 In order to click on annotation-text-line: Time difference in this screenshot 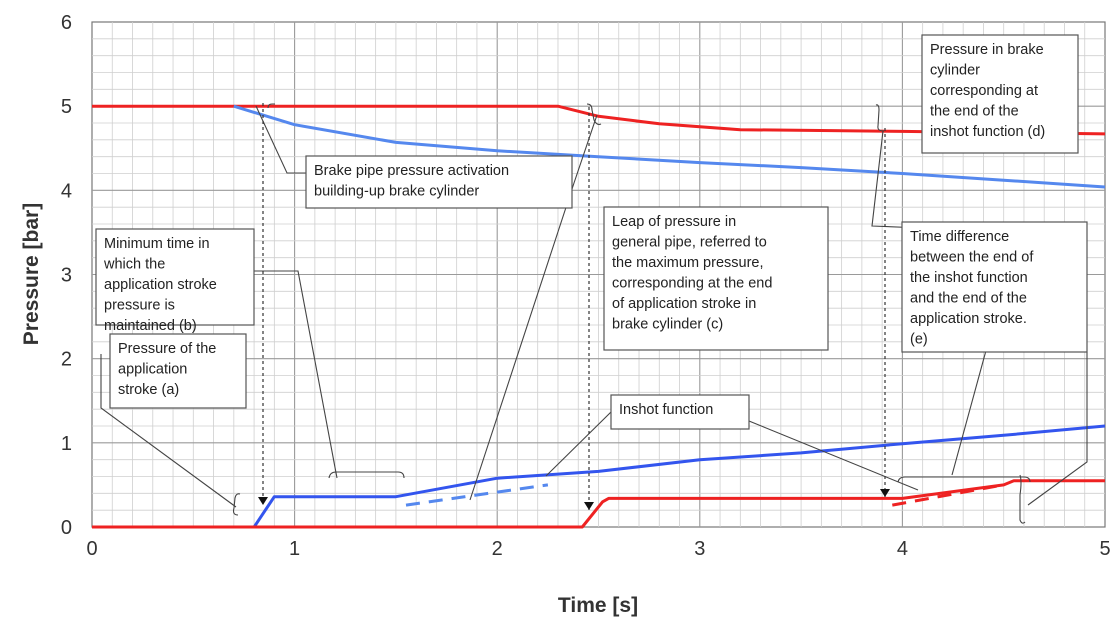, I will do `click(959, 237)`.